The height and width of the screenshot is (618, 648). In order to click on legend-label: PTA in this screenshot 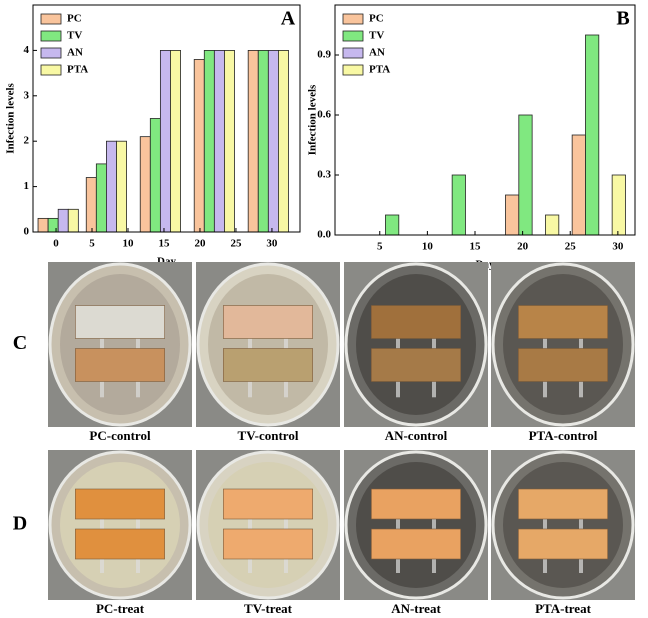, I will do `click(77, 70)`.